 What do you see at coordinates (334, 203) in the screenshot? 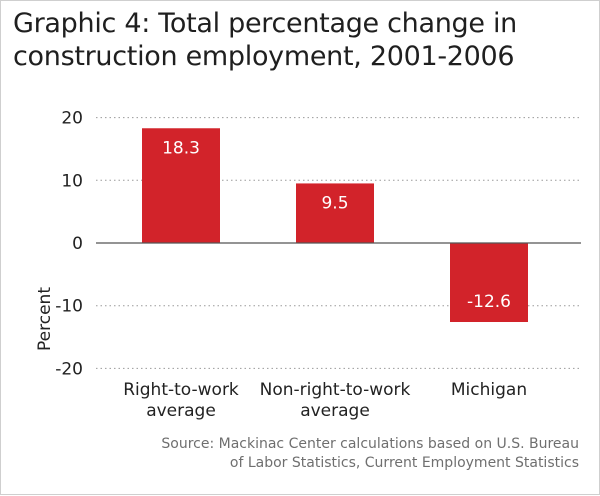
I see `bar-value-label: 9.5` at bounding box center [334, 203].